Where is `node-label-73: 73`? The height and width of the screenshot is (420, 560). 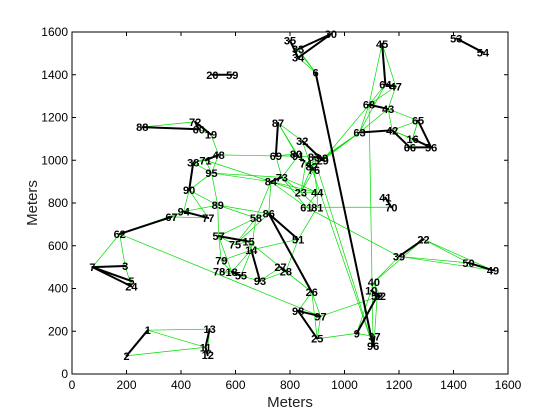
node-label-73: 73 is located at coordinates (282, 178).